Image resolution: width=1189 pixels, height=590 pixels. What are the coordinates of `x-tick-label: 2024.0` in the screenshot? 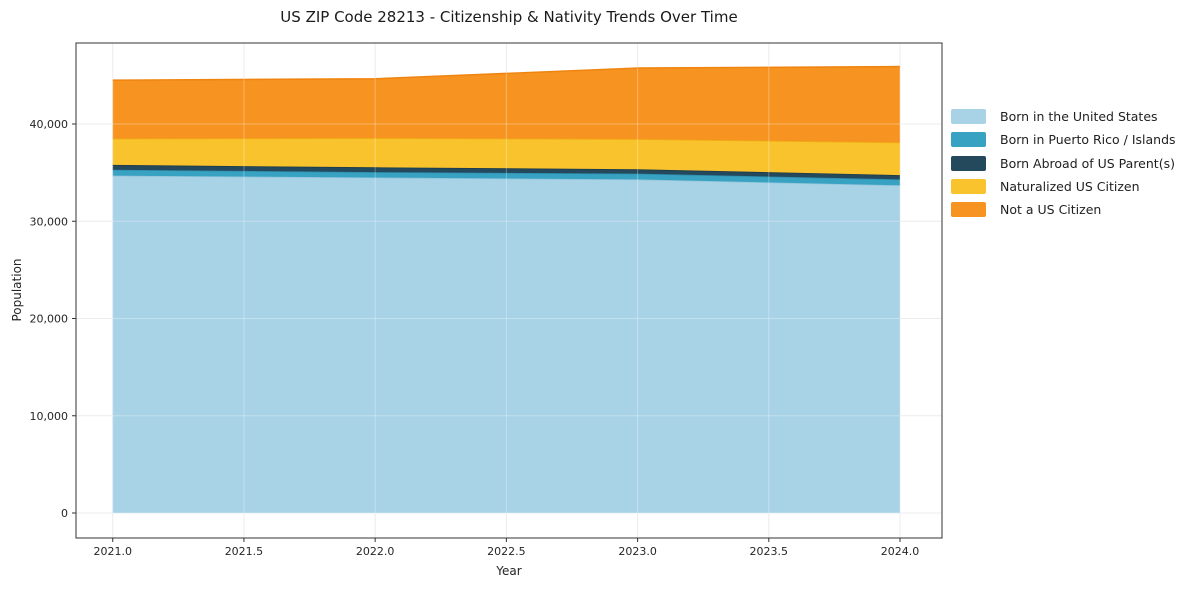 It's located at (900, 551).